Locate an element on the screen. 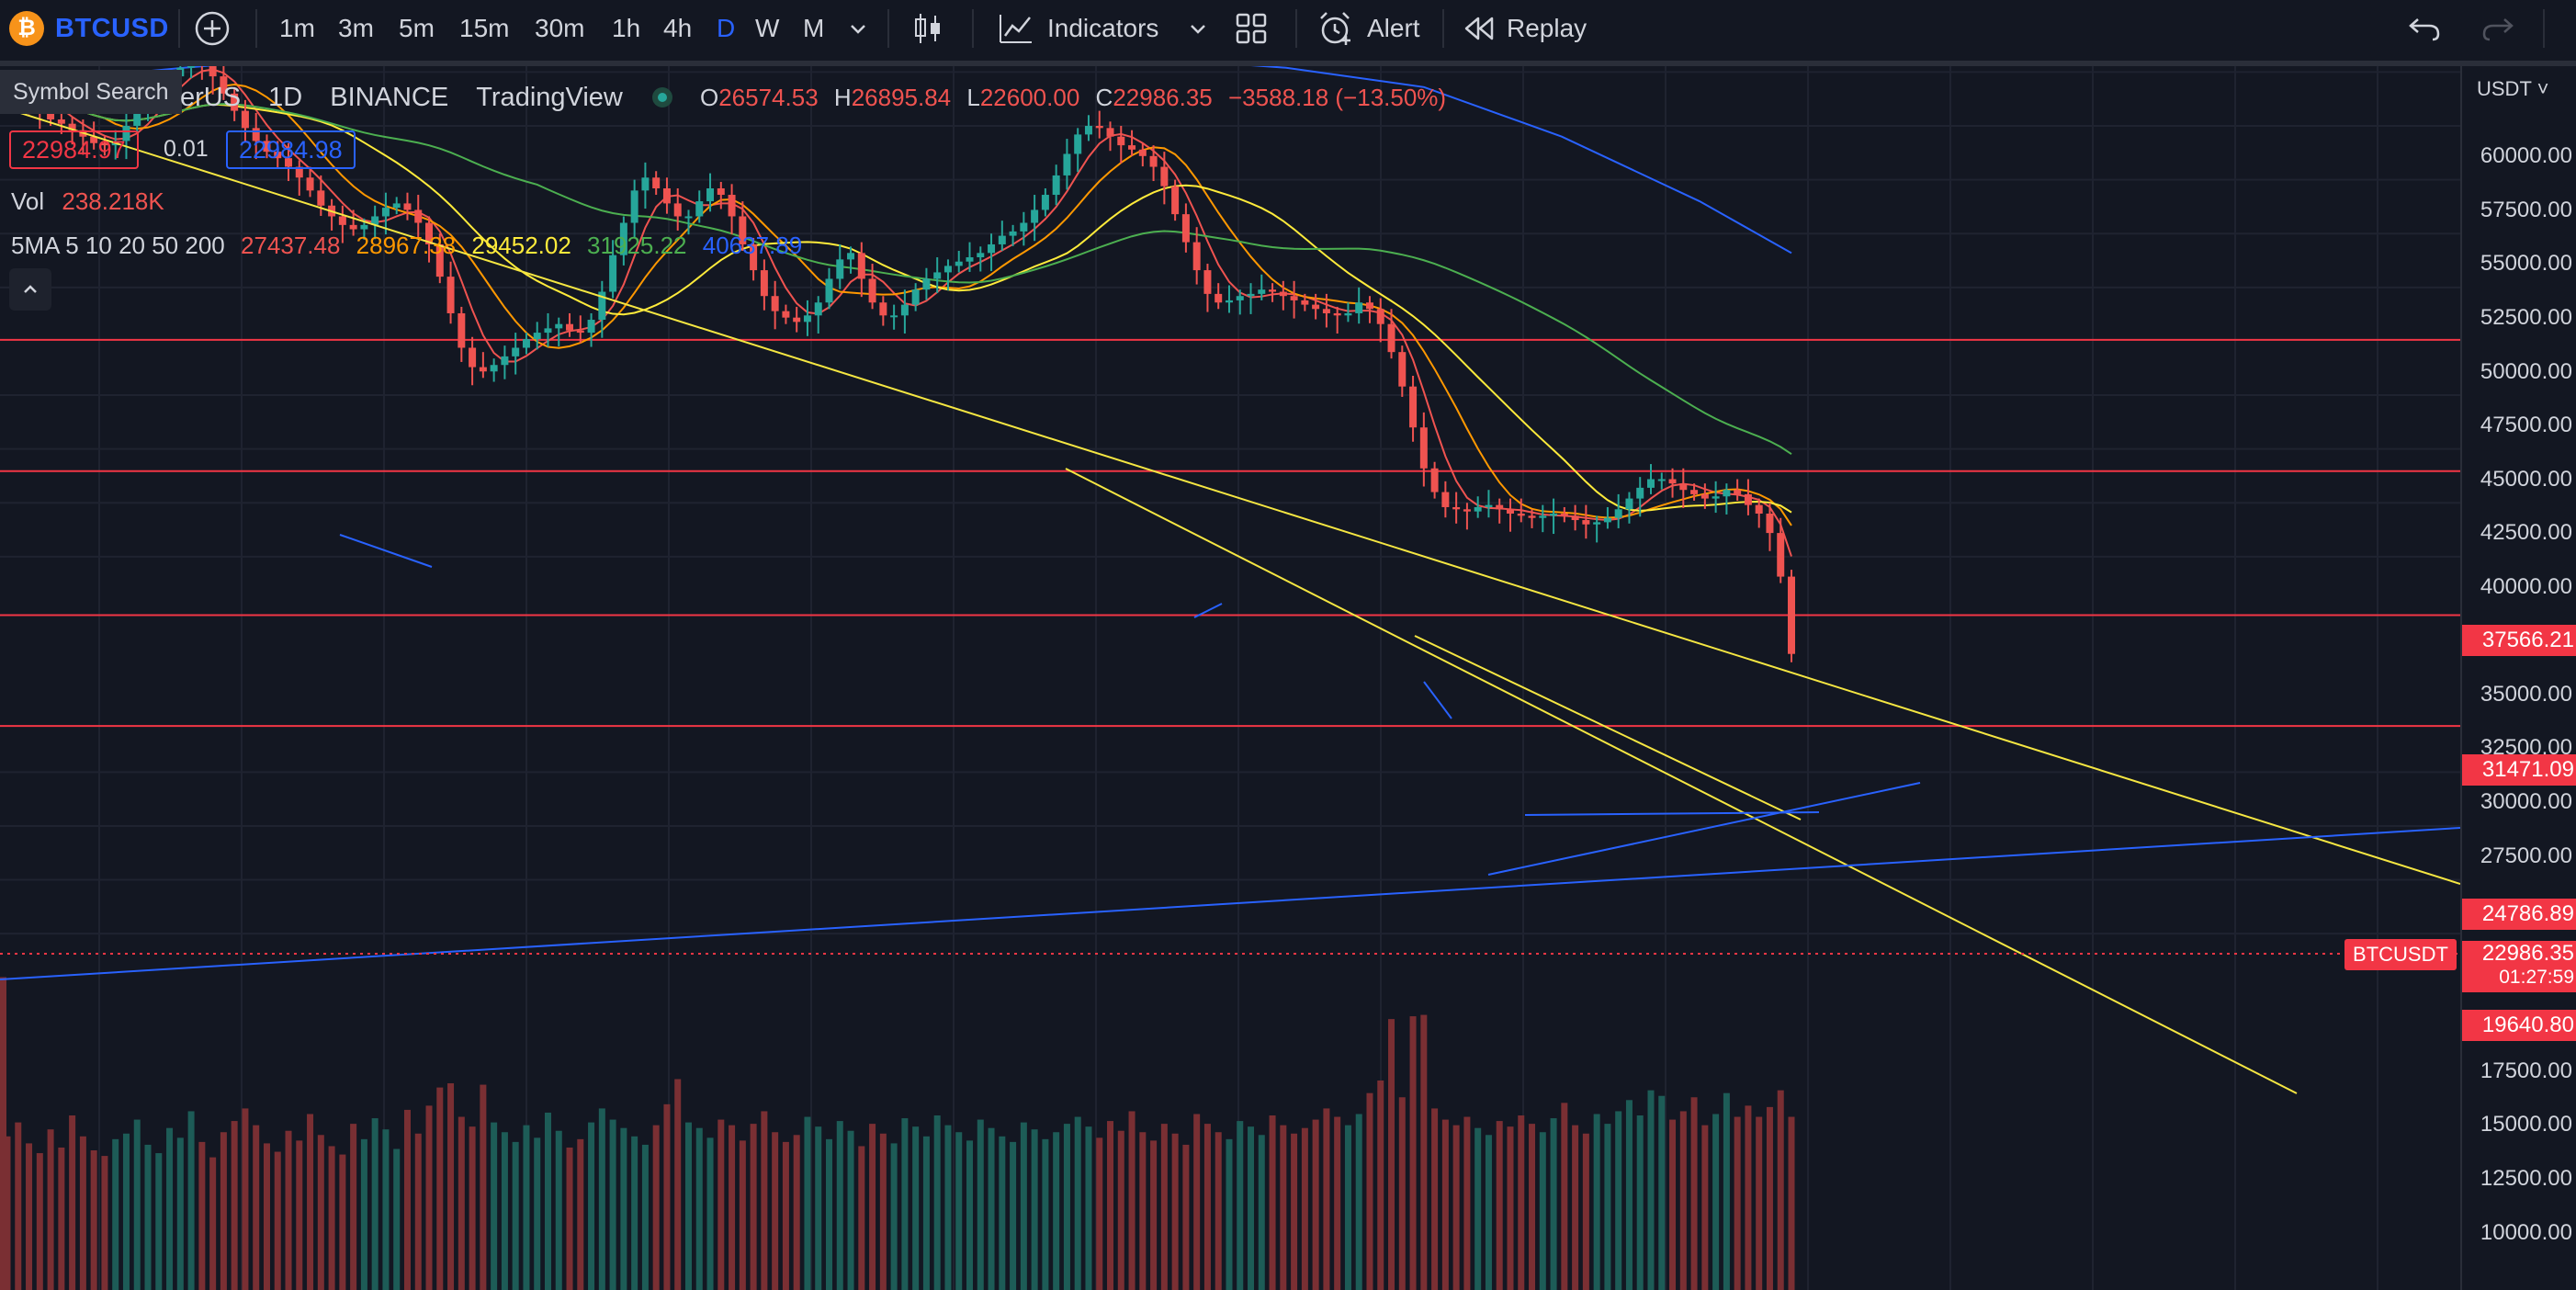 The height and width of the screenshot is (1290, 2576). countdown-timer: 01:27:59 is located at coordinates (2536, 977).